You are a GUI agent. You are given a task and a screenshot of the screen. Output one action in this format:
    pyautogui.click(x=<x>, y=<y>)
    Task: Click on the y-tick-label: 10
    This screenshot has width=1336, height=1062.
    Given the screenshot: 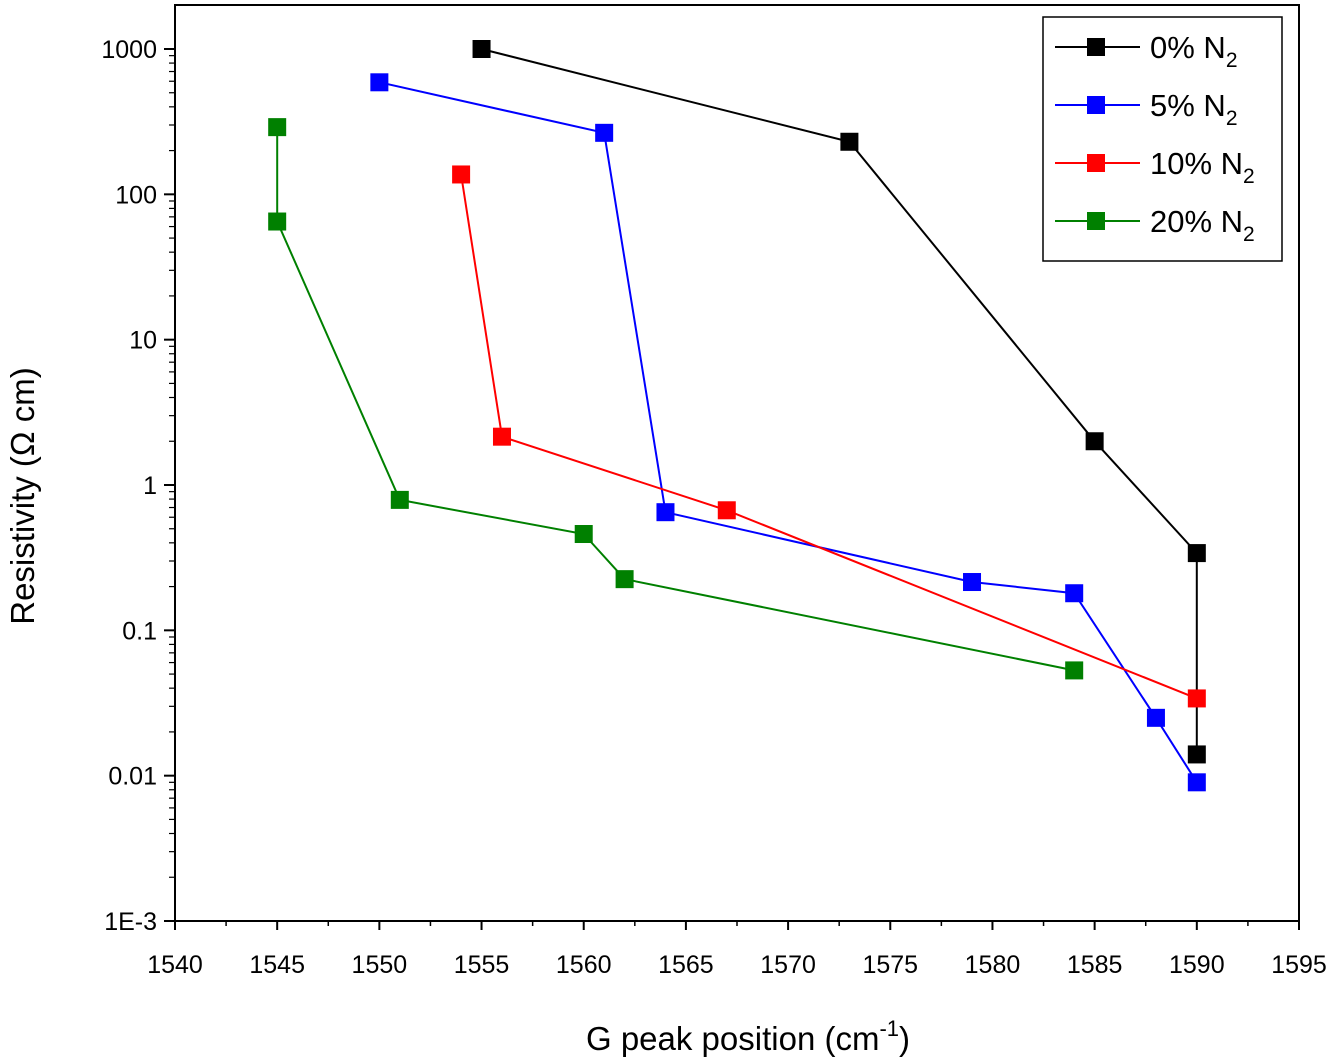 What is the action you would take?
    pyautogui.click(x=143, y=341)
    